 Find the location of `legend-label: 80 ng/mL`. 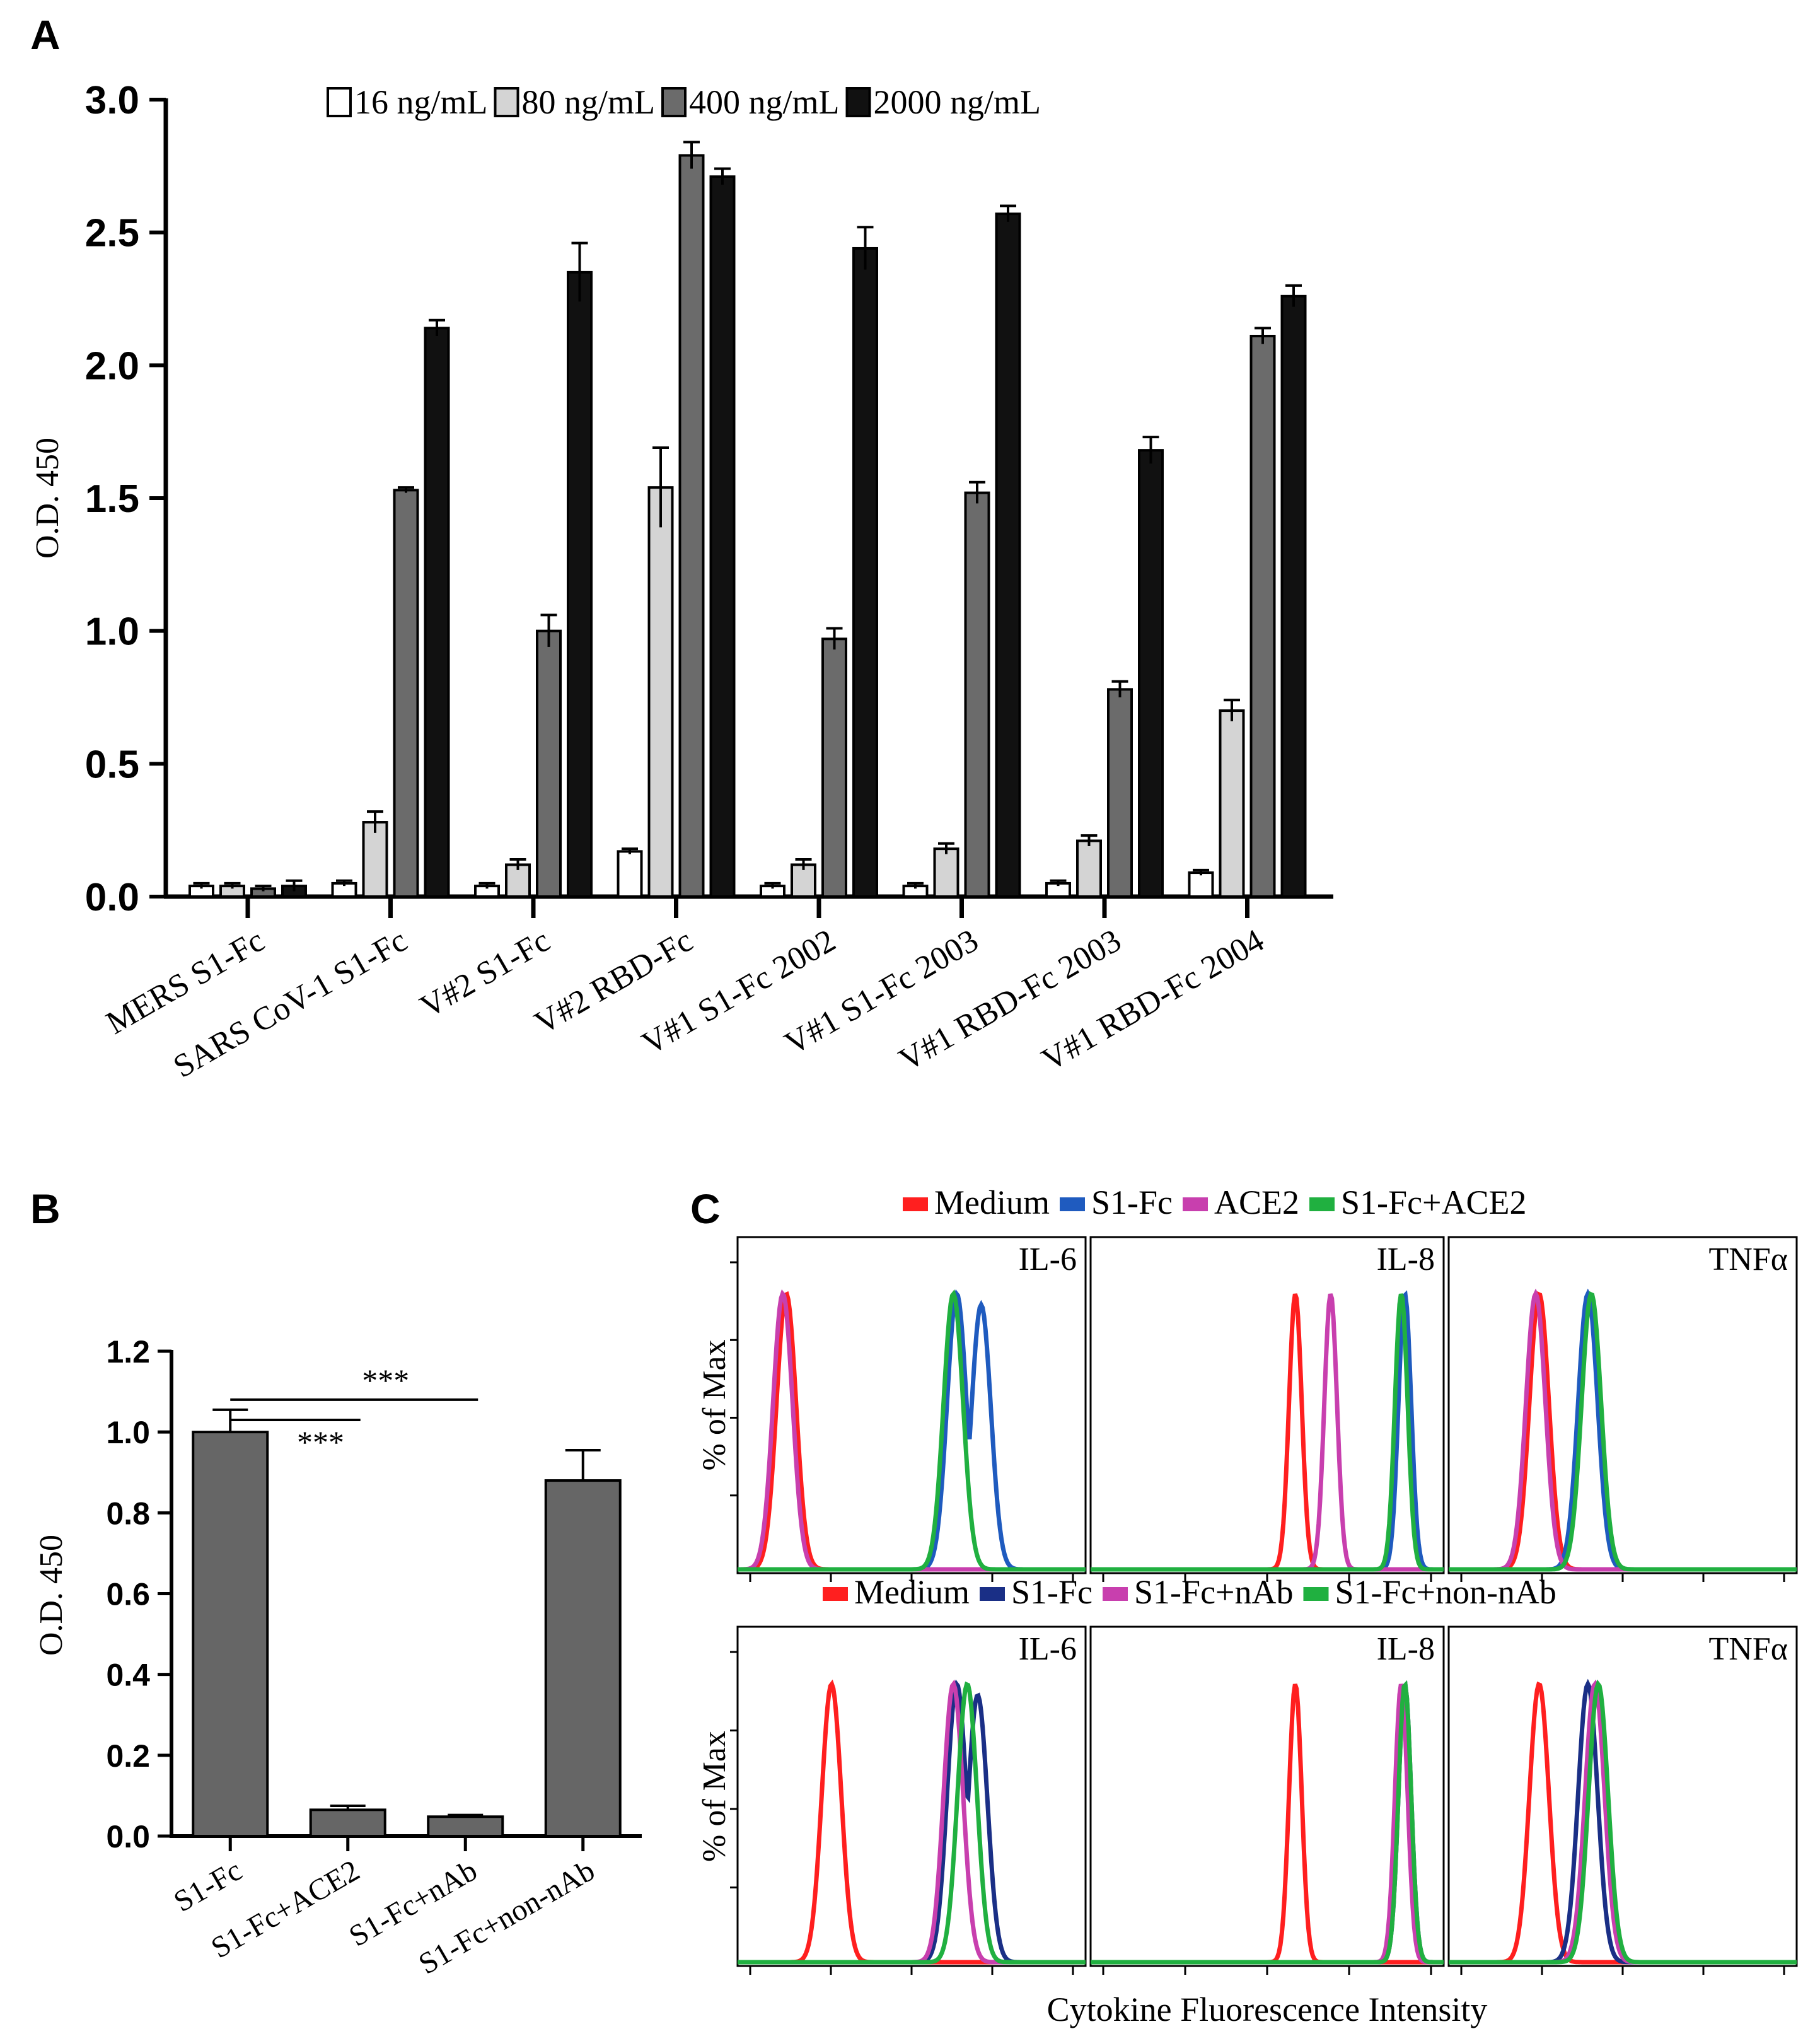

legend-label: 80 ng/mL is located at coordinates (589, 102).